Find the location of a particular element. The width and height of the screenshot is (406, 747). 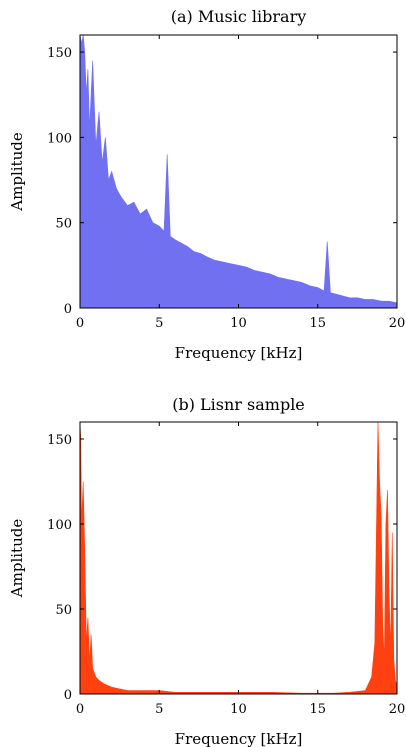

chart-title: (b) Lisnr sample is located at coordinates (238, 404).